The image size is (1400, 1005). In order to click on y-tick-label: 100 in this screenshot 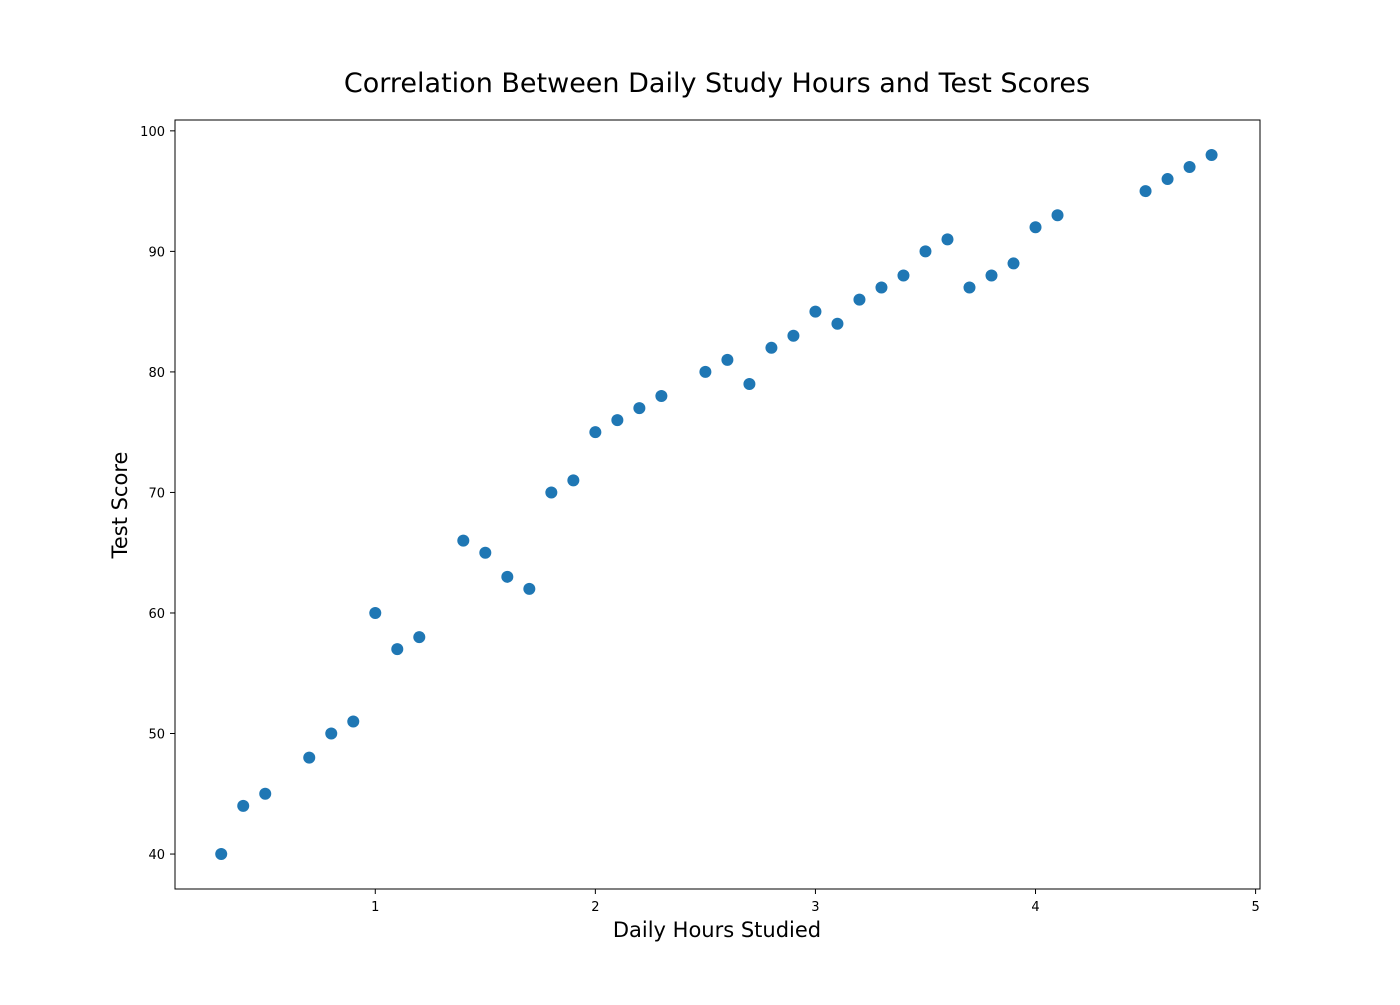, I will do `click(152, 132)`.